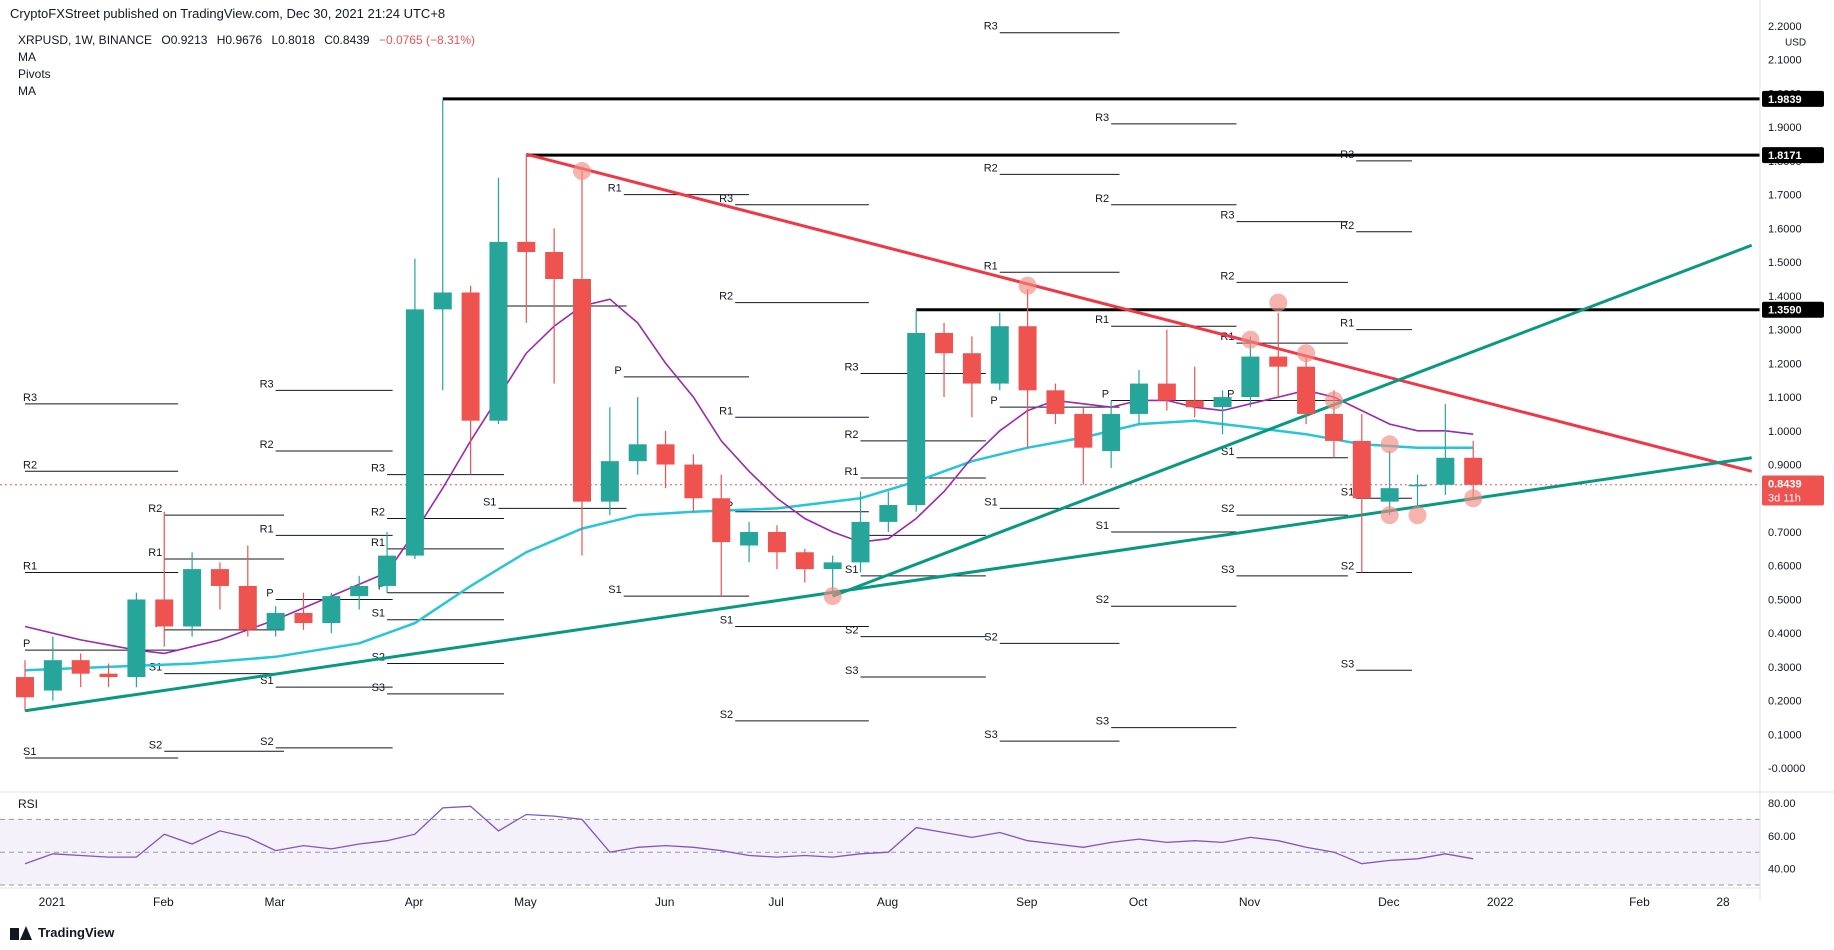 The height and width of the screenshot is (950, 1834). I want to click on price-tick-label: 0.2000, so click(1785, 702).